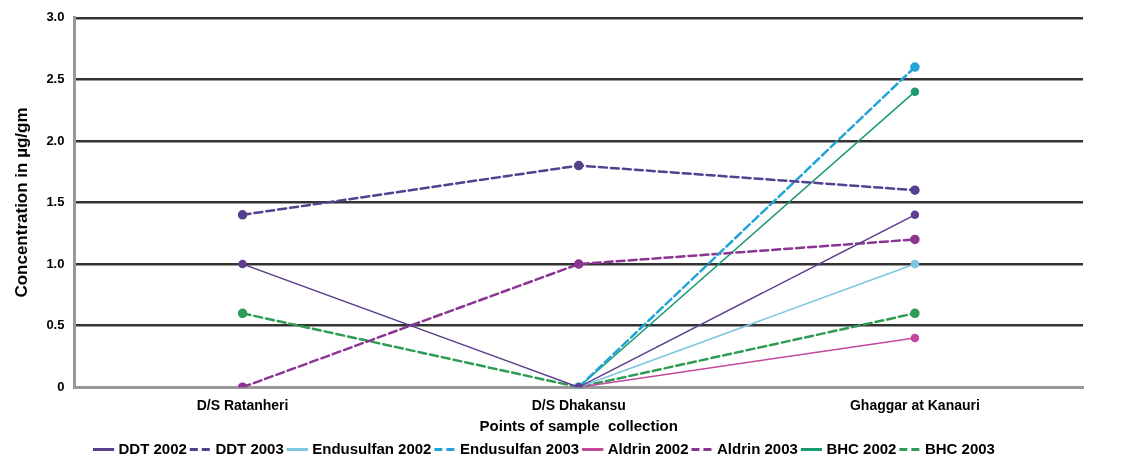 The image size is (1123, 469). I want to click on x-tick-label: Ghaggar at Kanauri, so click(914, 405).